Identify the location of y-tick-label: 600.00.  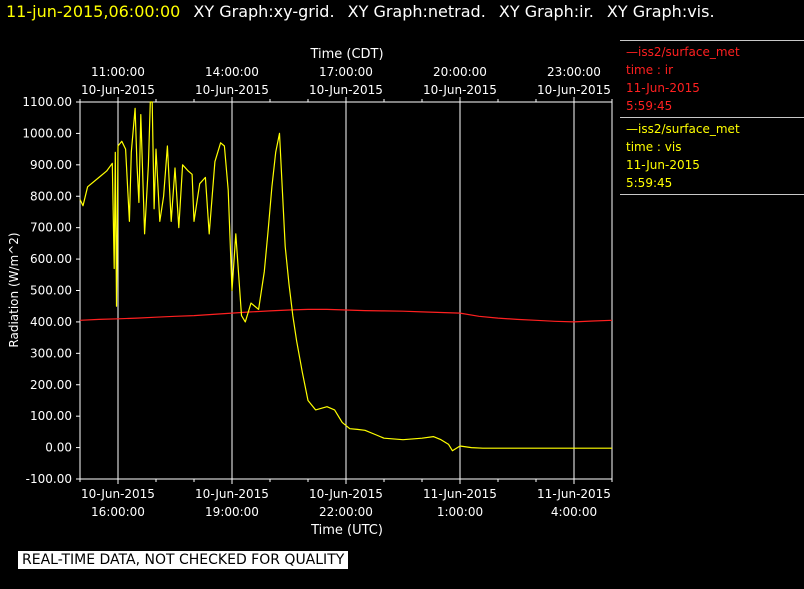
(51, 259).